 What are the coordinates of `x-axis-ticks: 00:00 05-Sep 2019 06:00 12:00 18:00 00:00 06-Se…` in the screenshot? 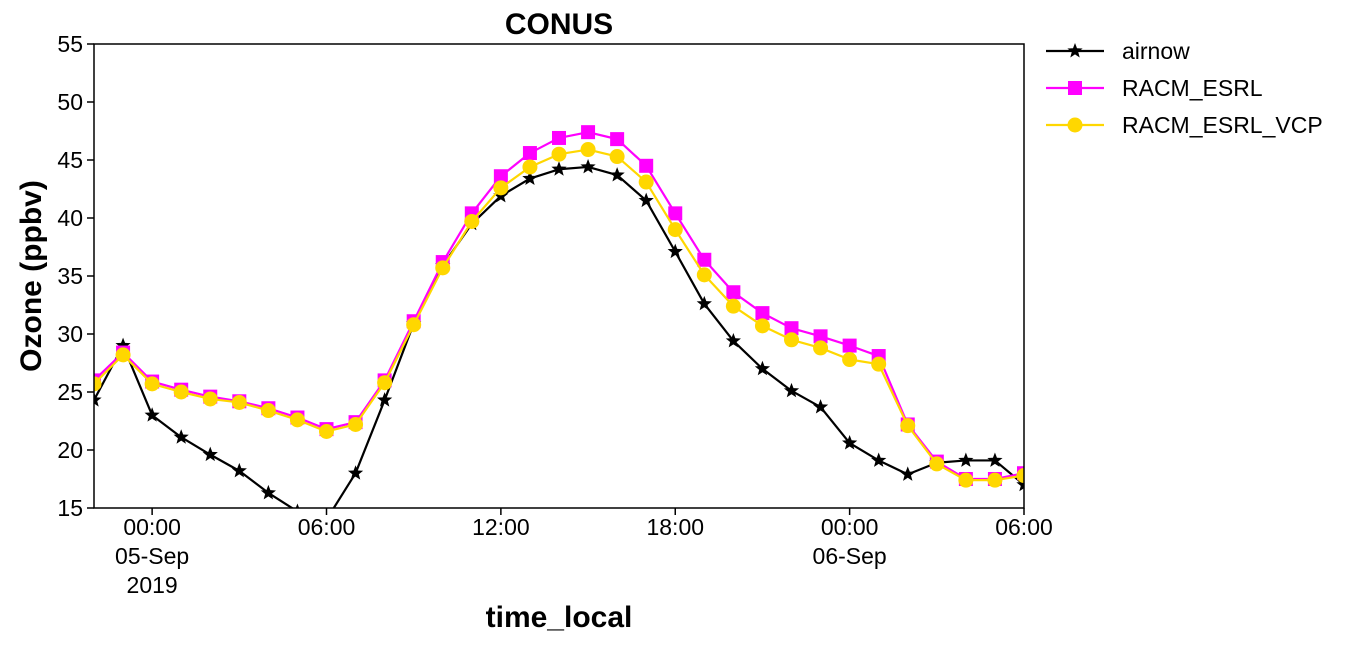 It's located at (584, 553).